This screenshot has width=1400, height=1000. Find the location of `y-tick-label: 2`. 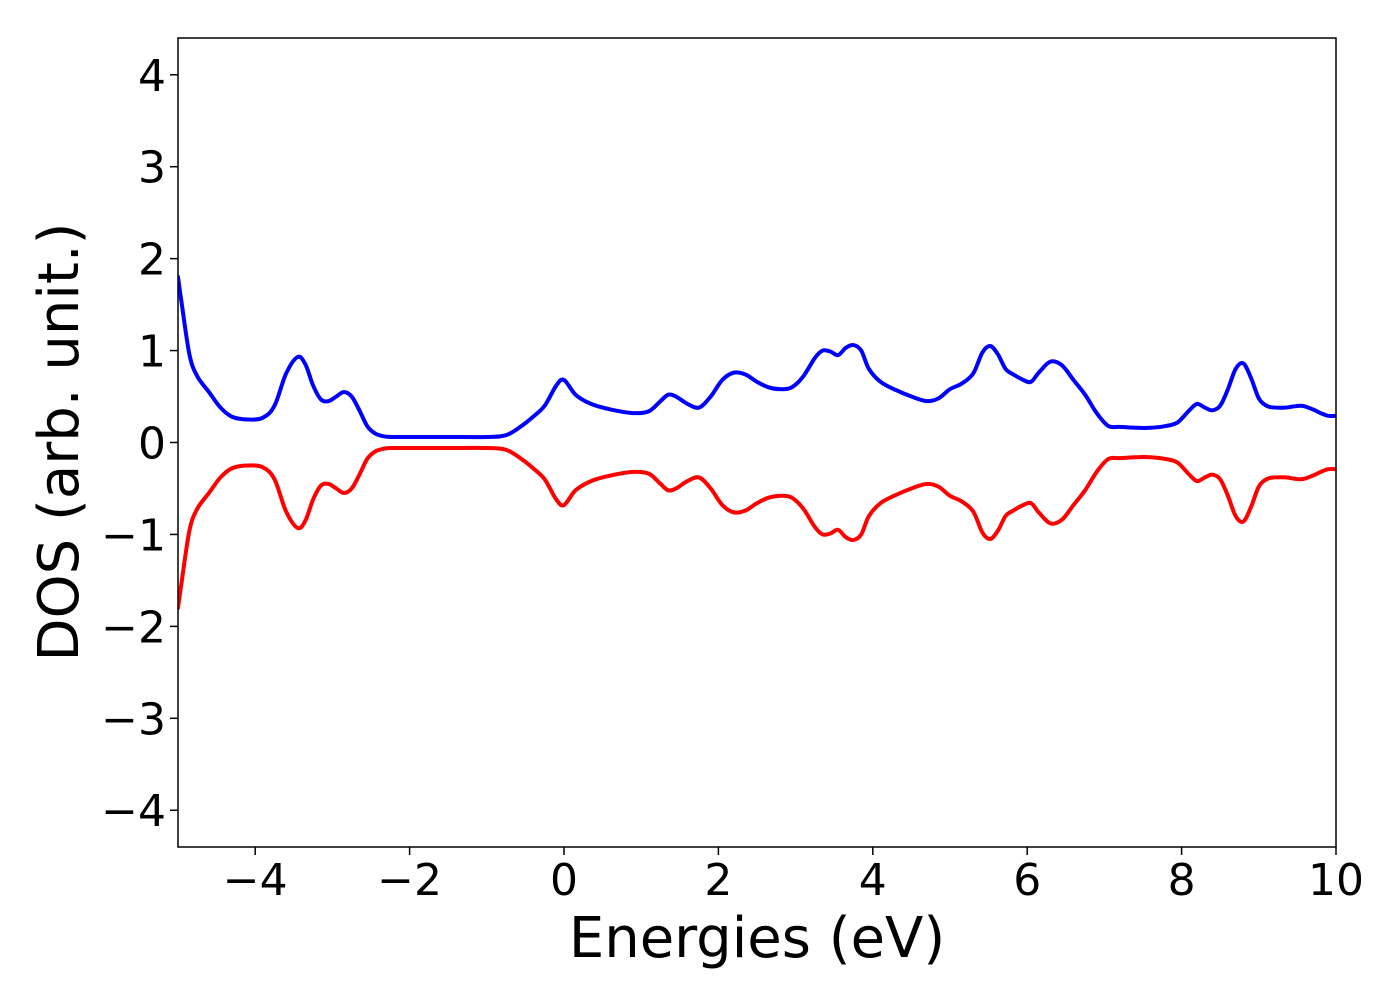

y-tick-label: 2 is located at coordinates (152, 260).